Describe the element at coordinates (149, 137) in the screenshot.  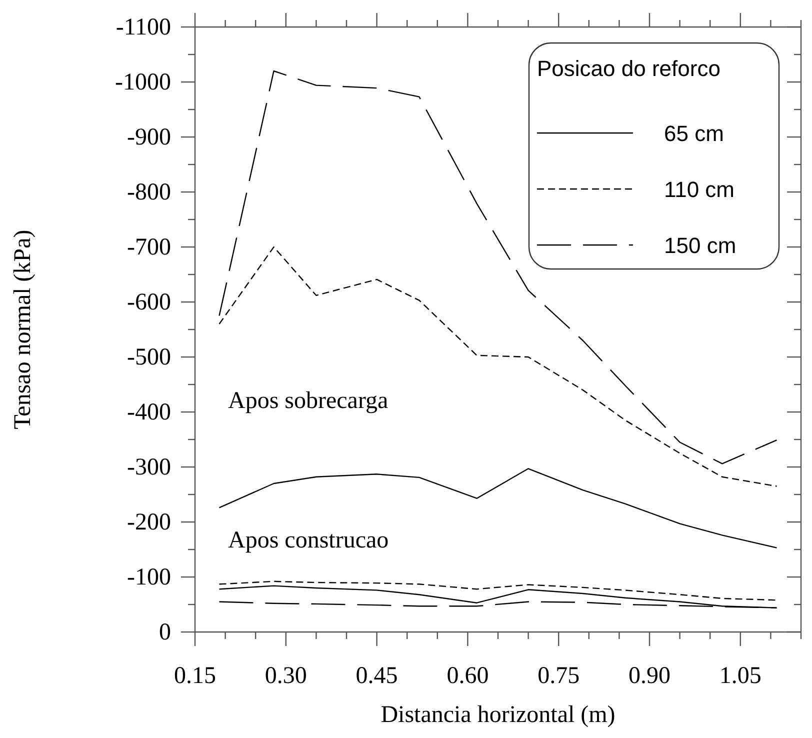
I see `y-tick-label: -900` at that location.